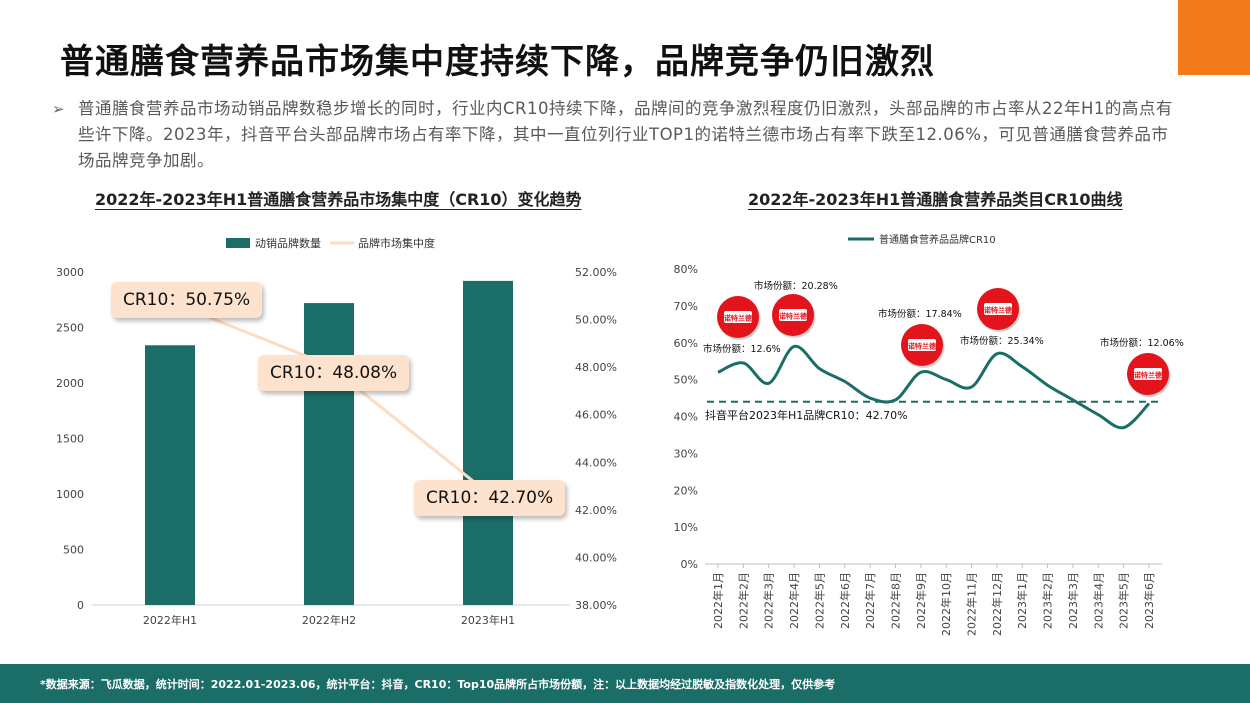 Image resolution: width=1250 pixels, height=703 pixels. What do you see at coordinates (686, 417) in the screenshot?
I see `y-tick-label: 40%` at bounding box center [686, 417].